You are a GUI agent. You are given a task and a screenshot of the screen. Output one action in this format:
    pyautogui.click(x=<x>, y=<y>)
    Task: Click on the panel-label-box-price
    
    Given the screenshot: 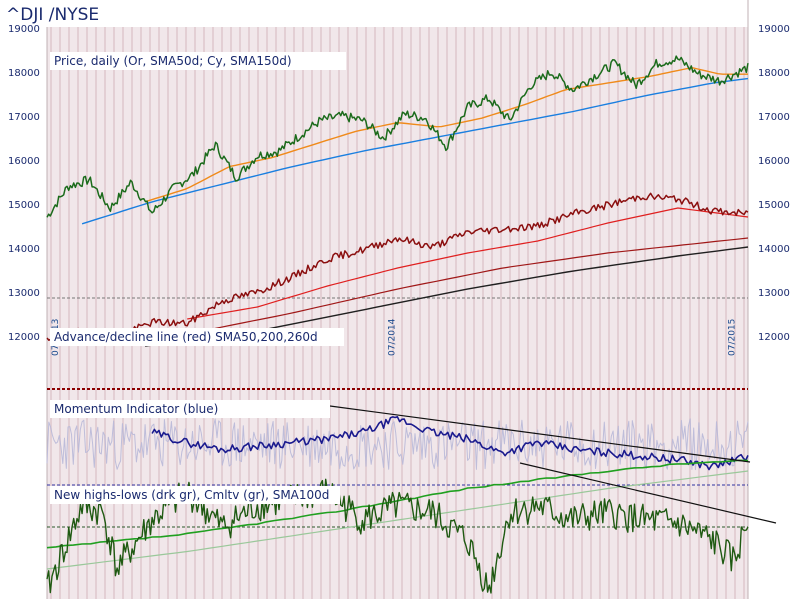 What is the action you would take?
    pyautogui.click(x=198, y=61)
    